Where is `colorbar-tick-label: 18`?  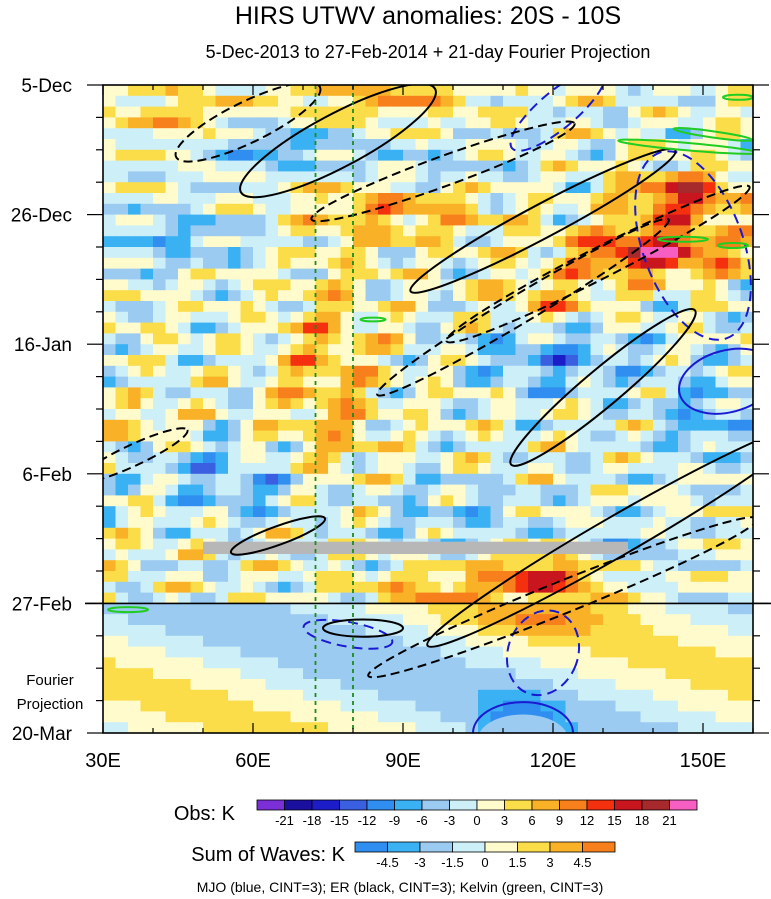 colorbar-tick-label: 18 is located at coordinates (642, 820).